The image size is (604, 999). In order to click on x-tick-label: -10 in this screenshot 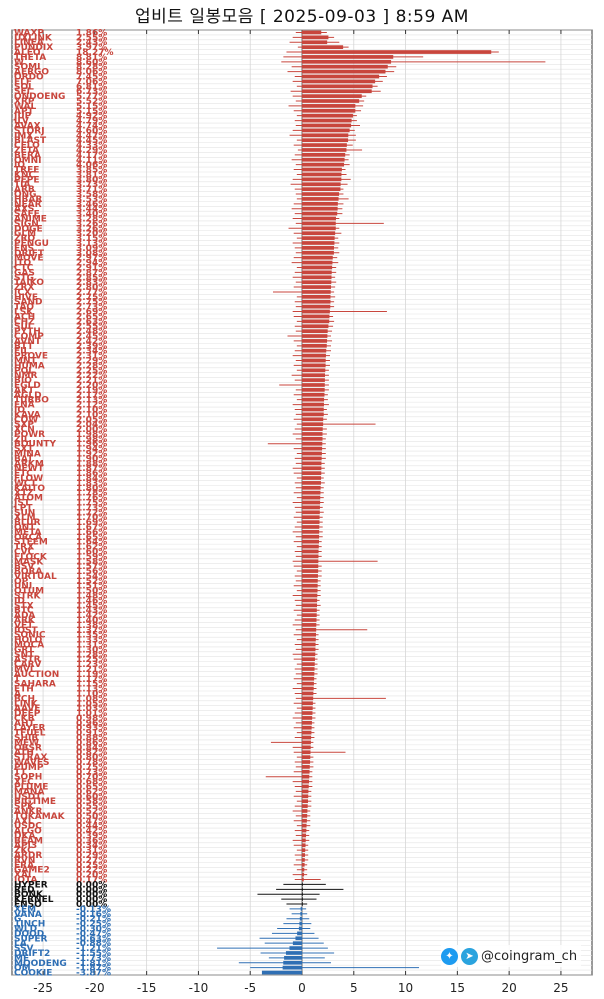, I will do `click(199, 988)`.